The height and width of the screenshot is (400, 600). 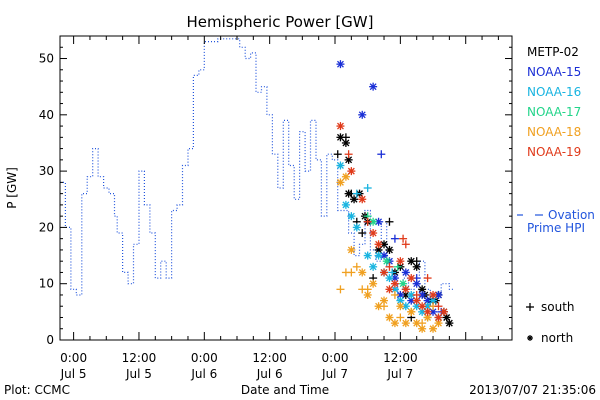 What do you see at coordinates (12, 188) in the screenshot?
I see `y-axis-label: P [GW]` at bounding box center [12, 188].